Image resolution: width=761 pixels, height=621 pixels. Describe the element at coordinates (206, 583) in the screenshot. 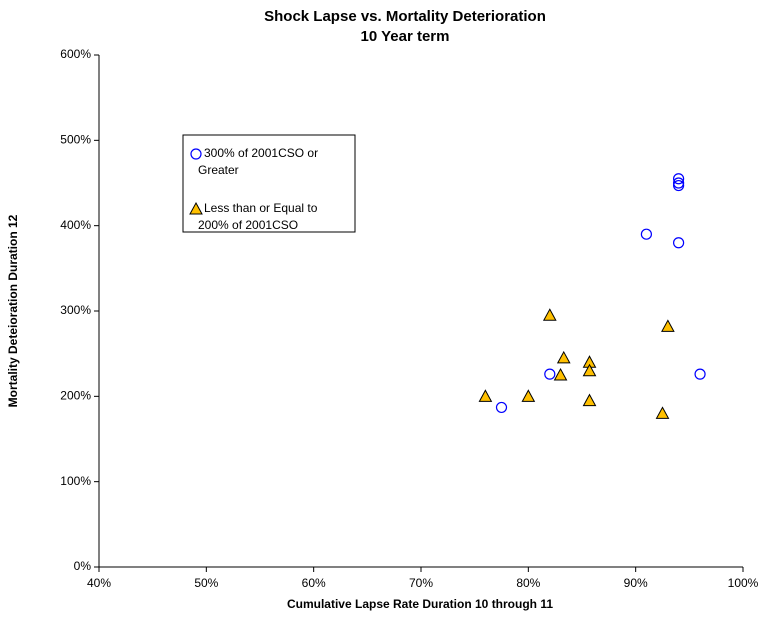

I see `x-tick-label: 50%` at that location.